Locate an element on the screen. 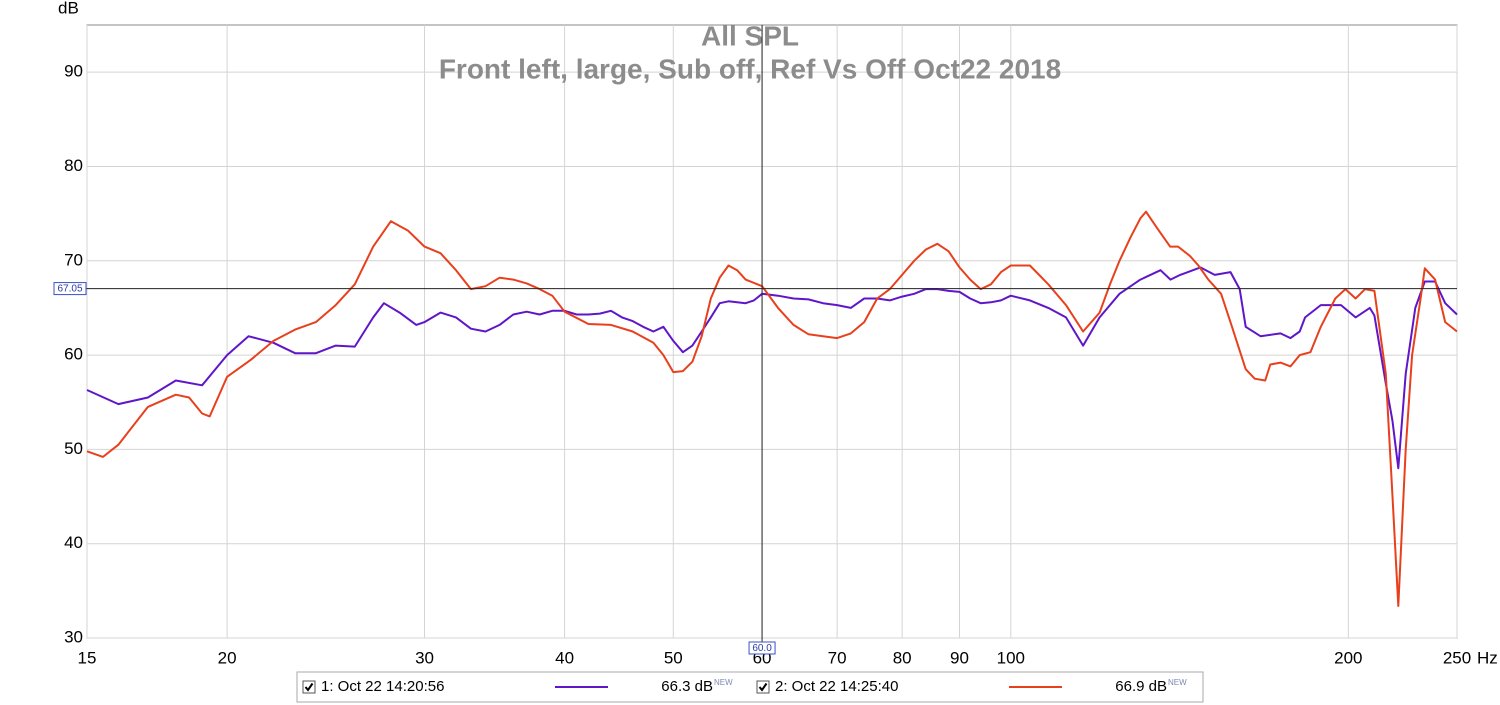 Image resolution: width=1500 pixels, height=705 pixels. x-tick-label: 15 is located at coordinates (87, 657).